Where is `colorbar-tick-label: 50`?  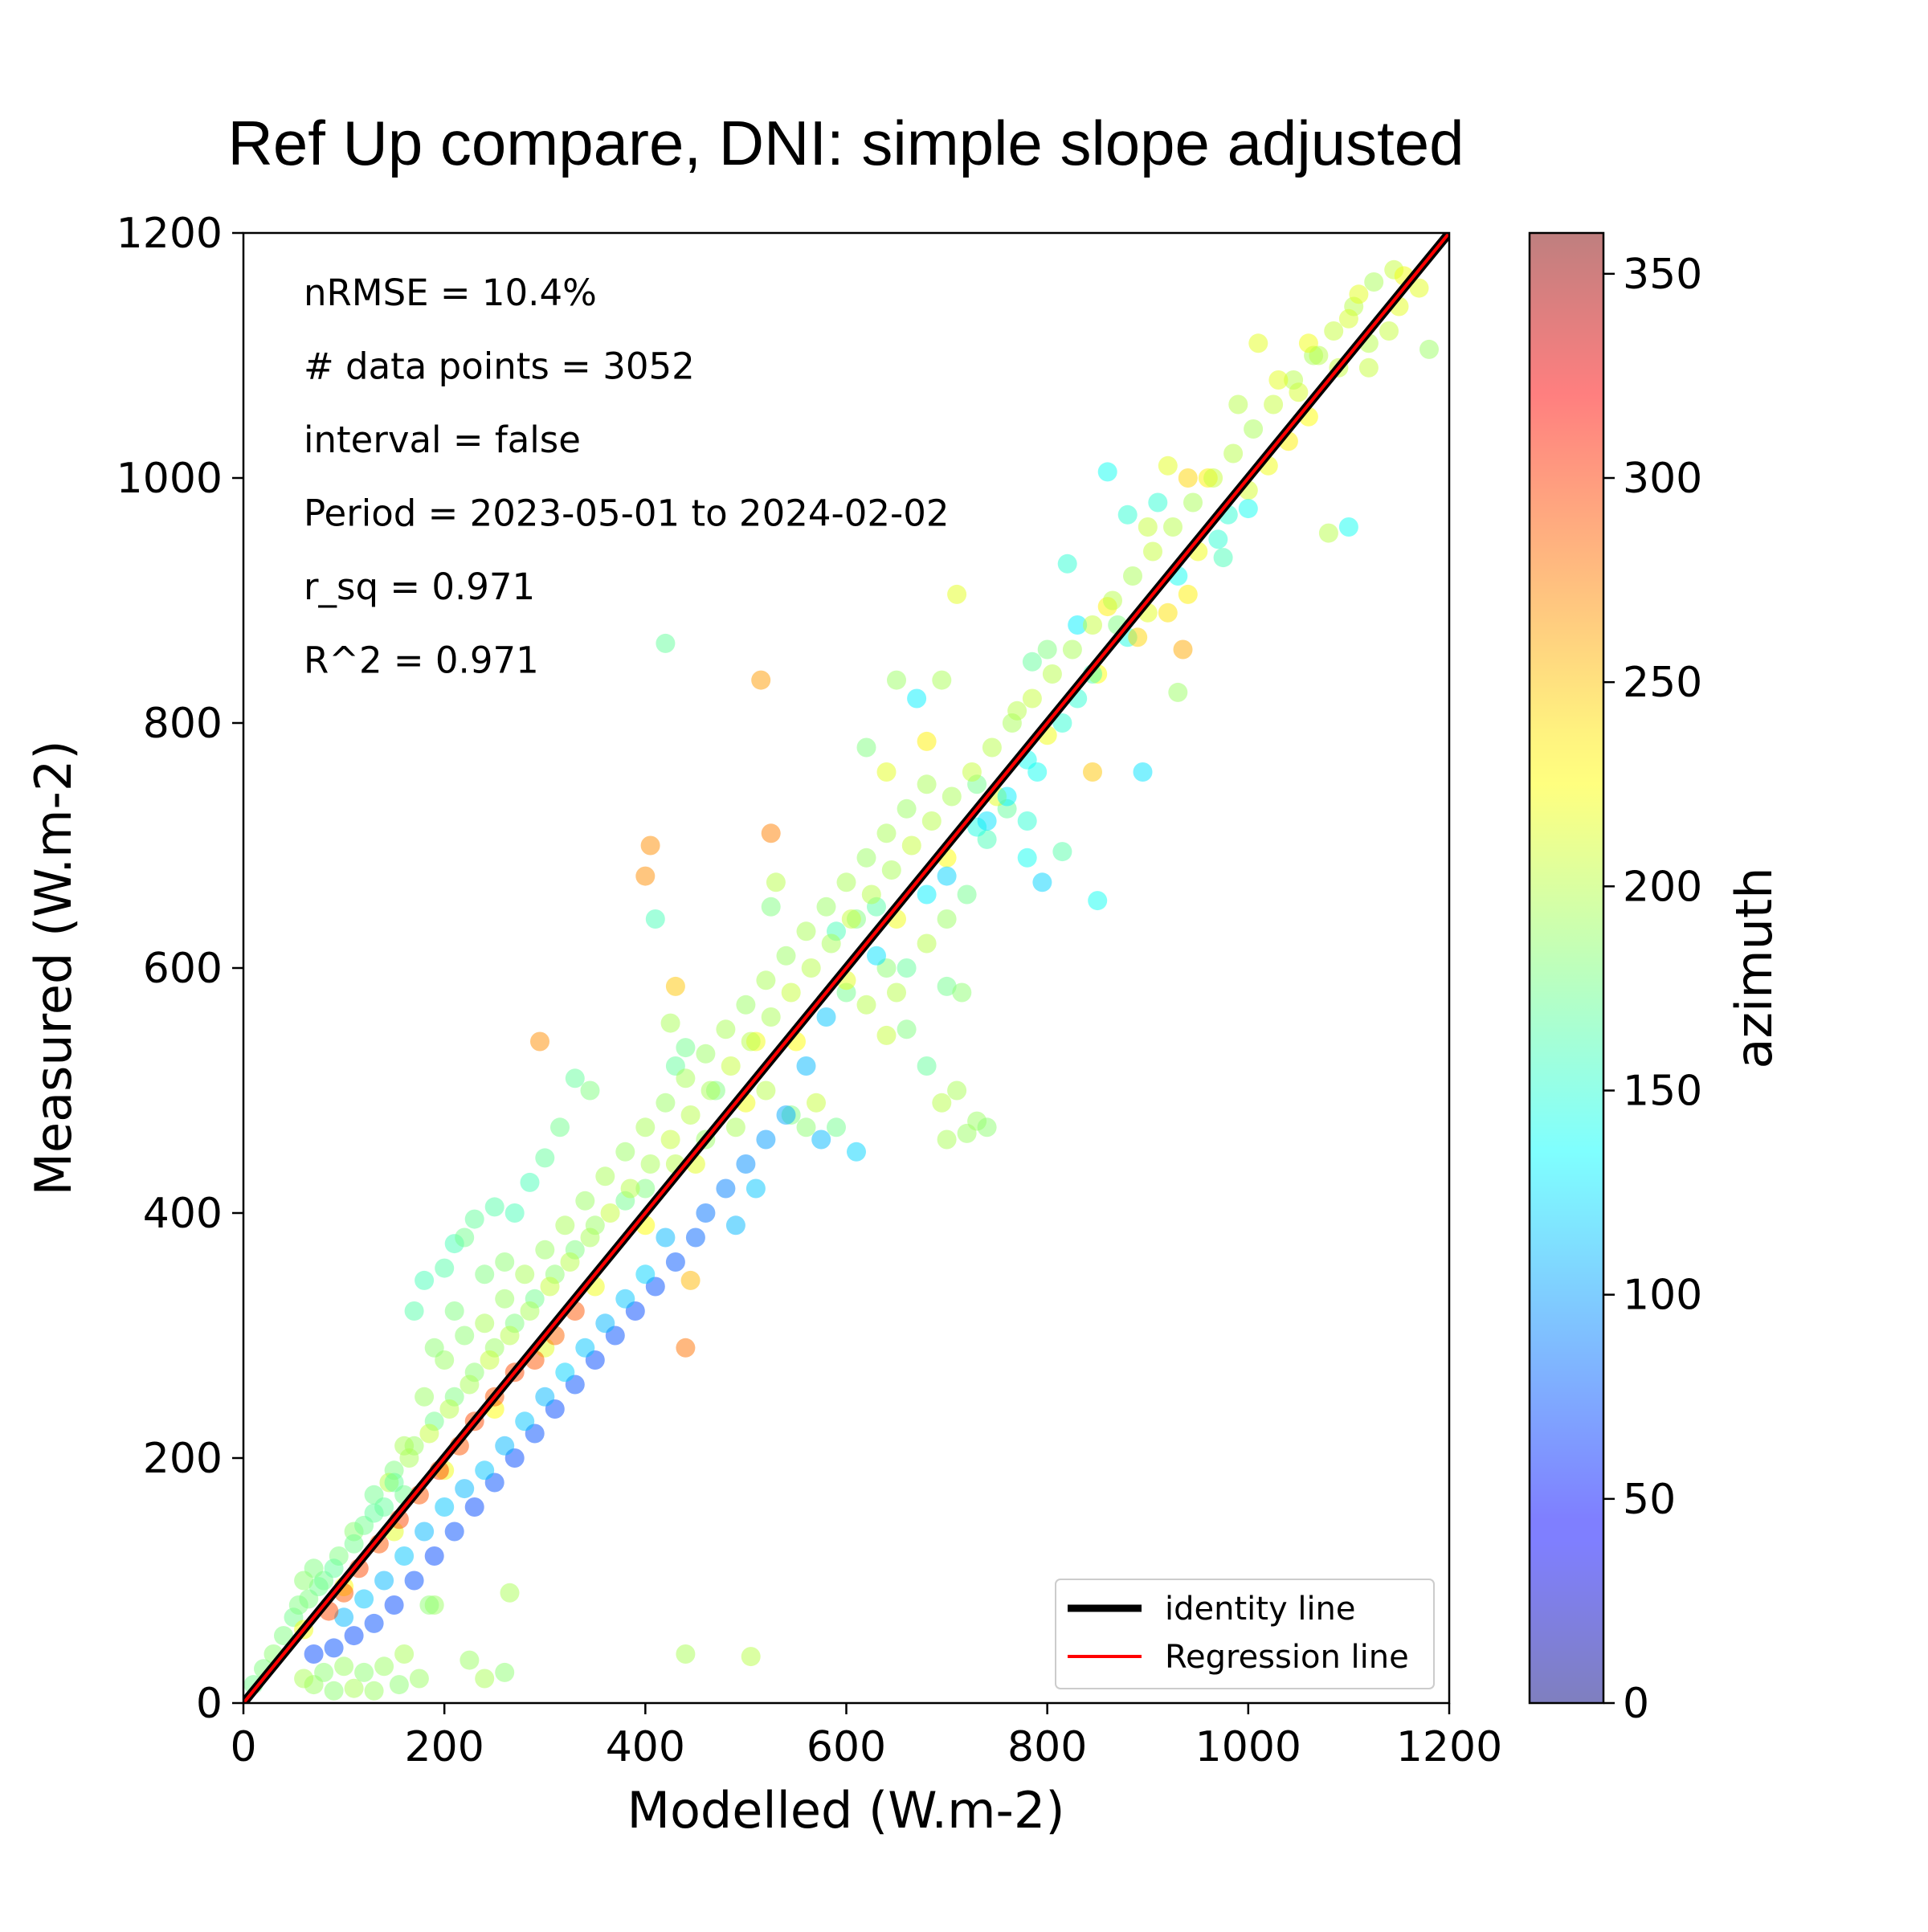 colorbar-tick-label: 50 is located at coordinates (1649, 1500).